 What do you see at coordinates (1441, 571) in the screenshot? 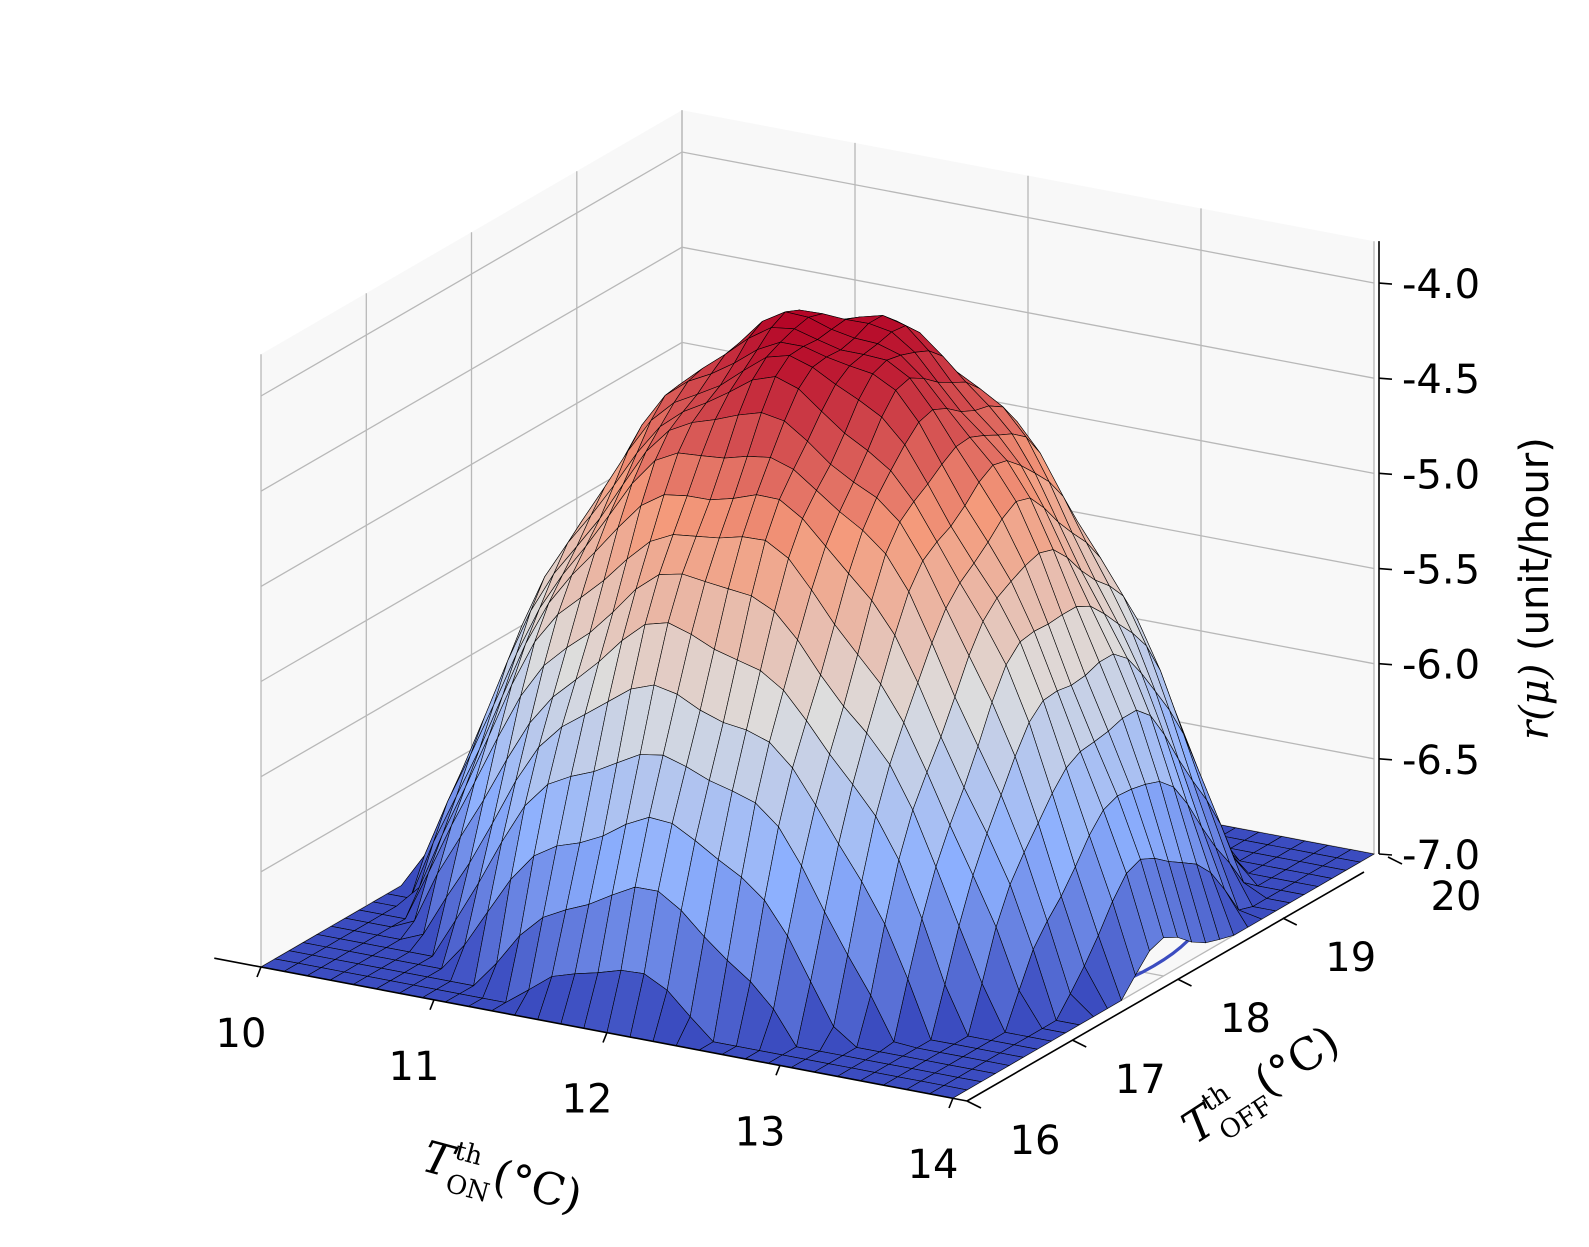
I see `z-tick-label: -5.5` at bounding box center [1441, 571].